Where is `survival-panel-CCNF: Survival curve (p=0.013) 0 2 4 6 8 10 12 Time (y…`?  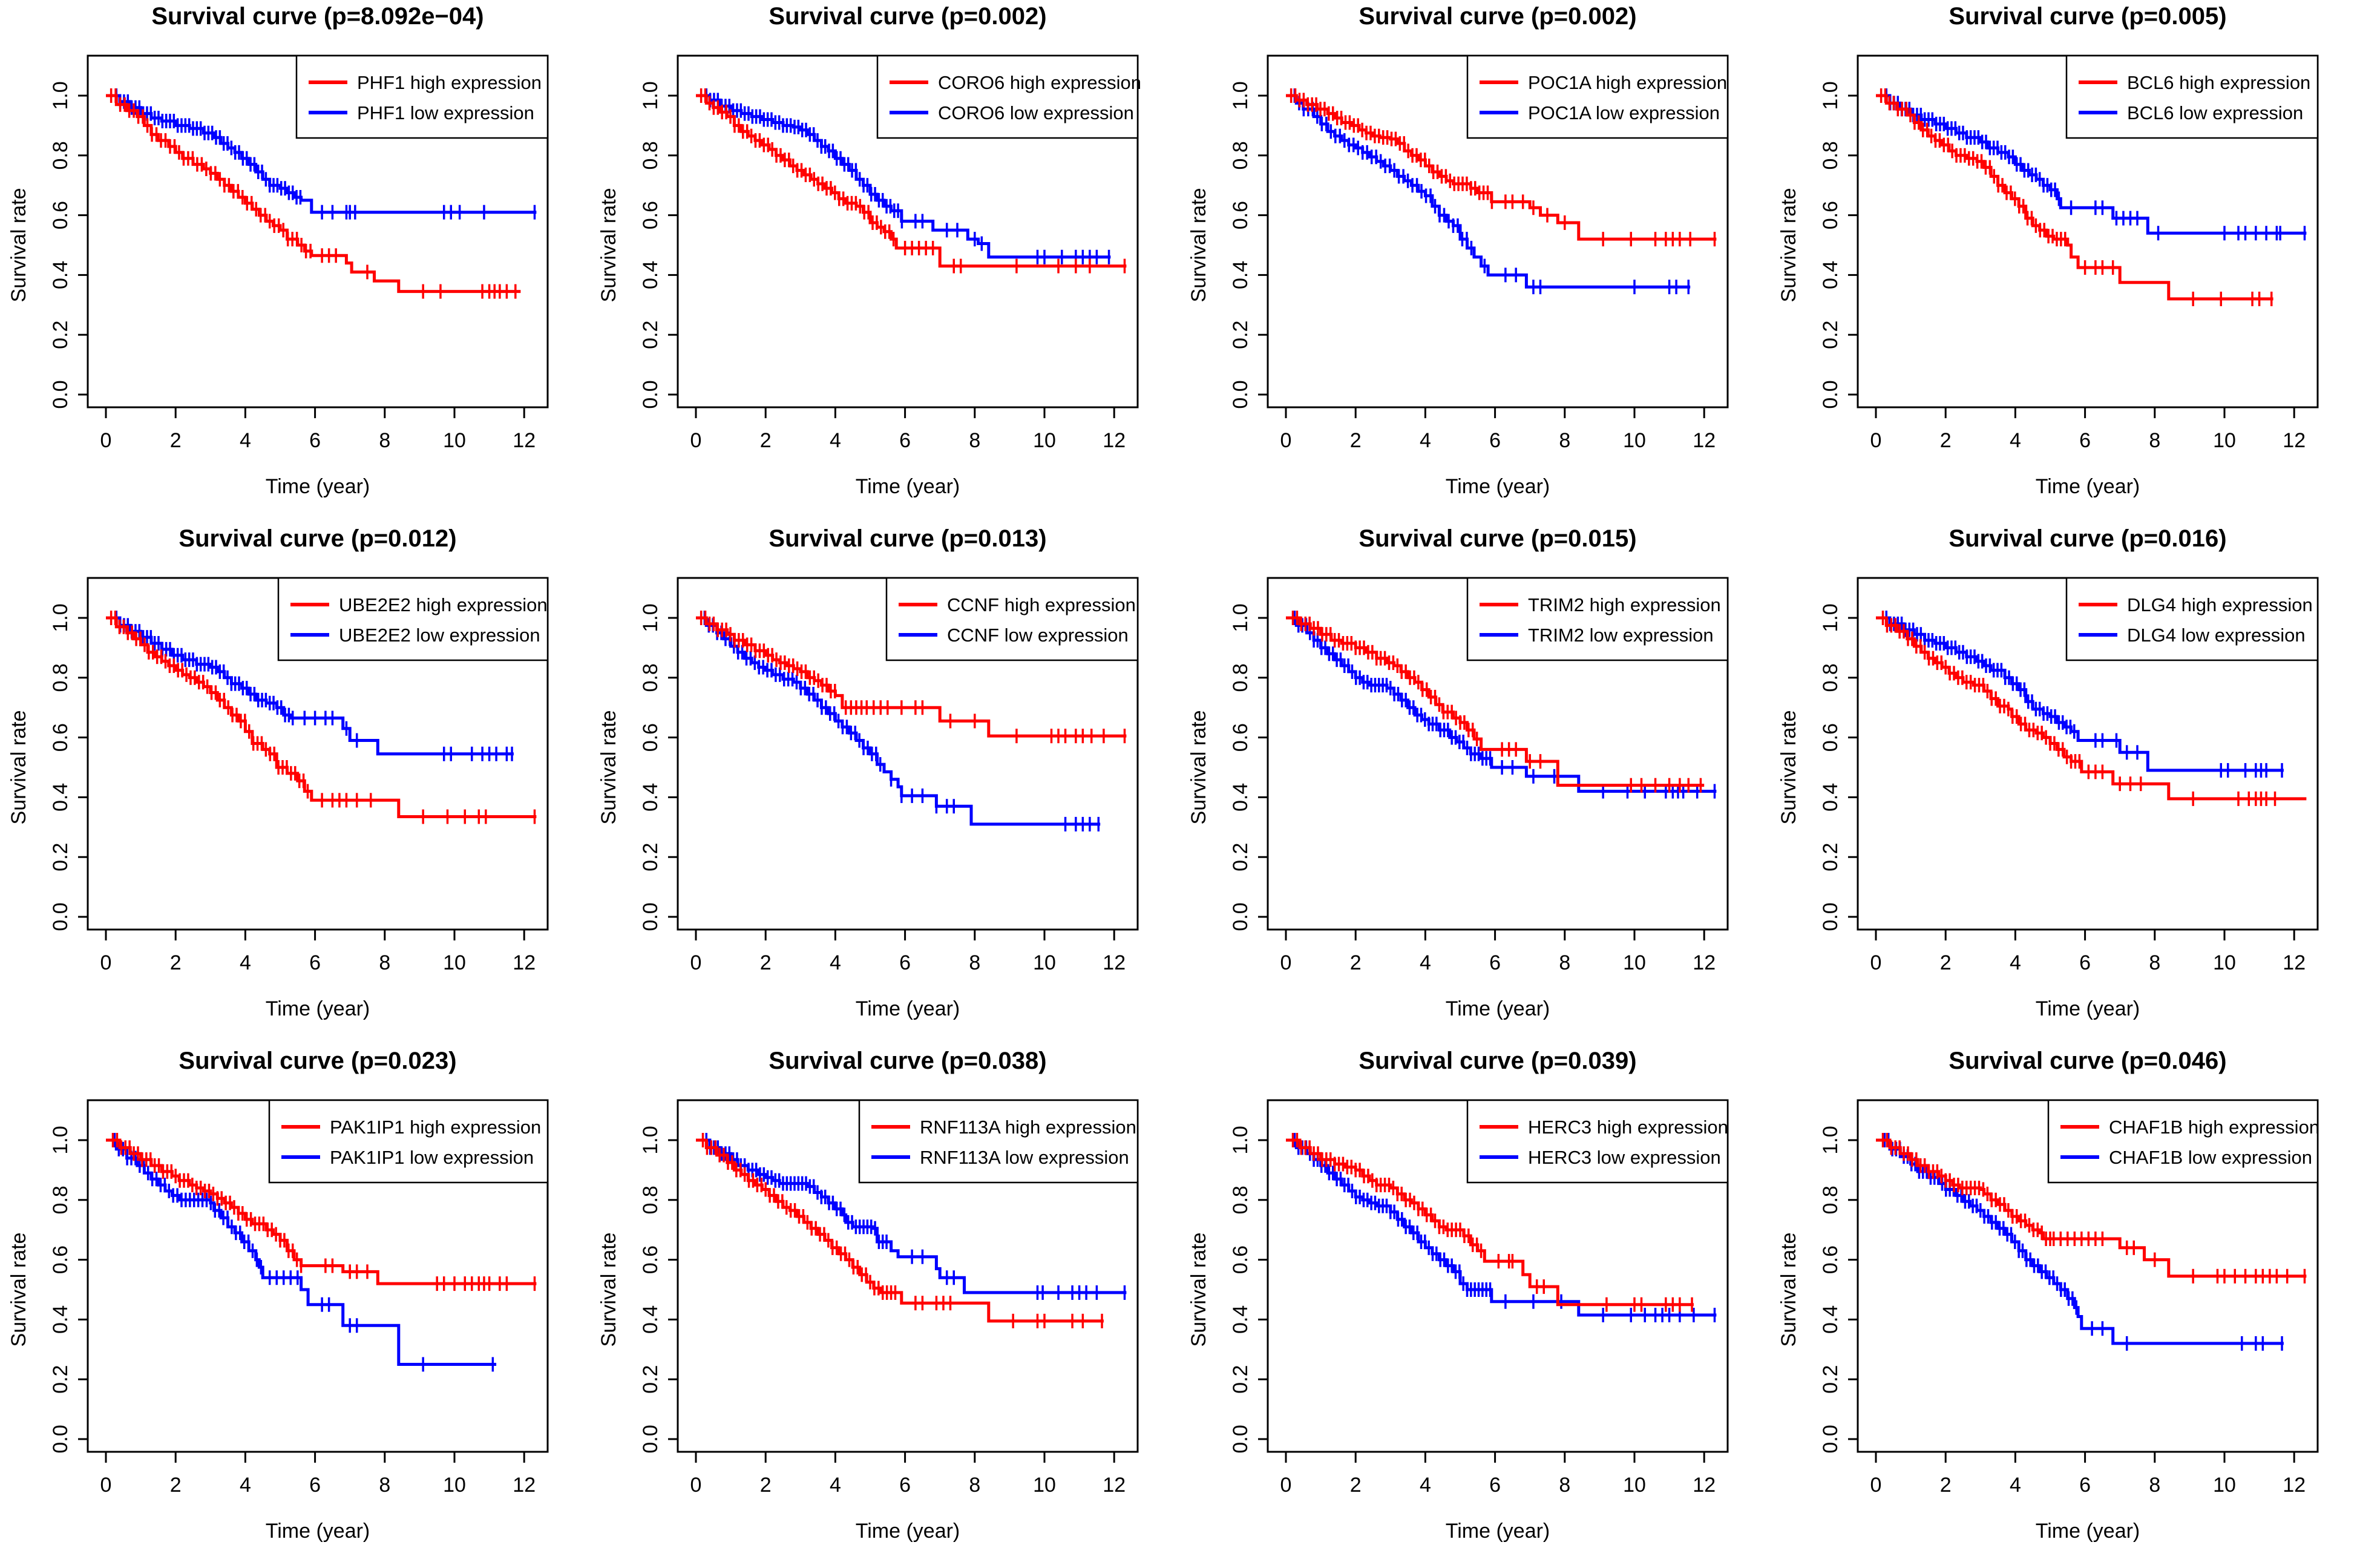 survival-panel-CCNF: Survival curve (p=0.013) 0 2 4 6 8 10 12 Time (y… is located at coordinates (885, 783).